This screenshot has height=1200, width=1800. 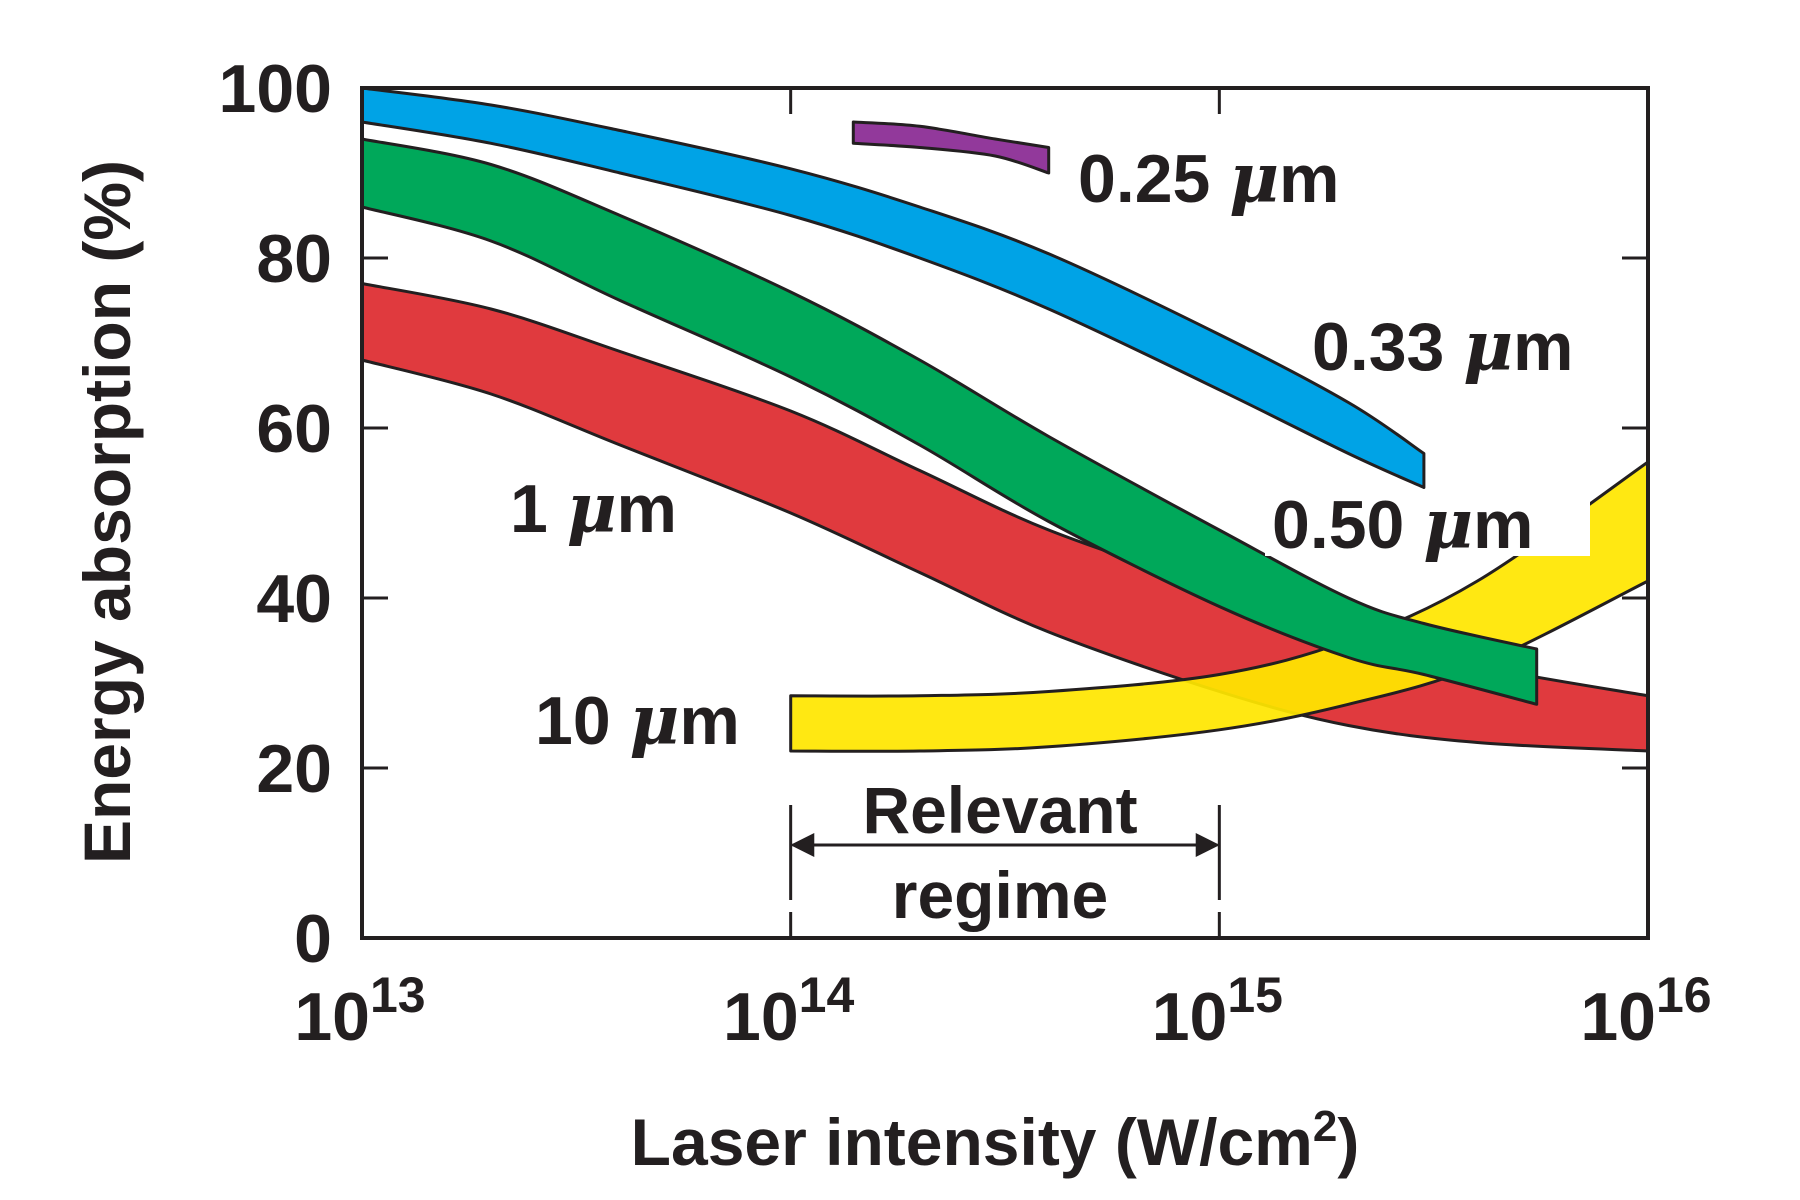 I want to click on label-1um-mu: μ, so click(x=592, y=509).